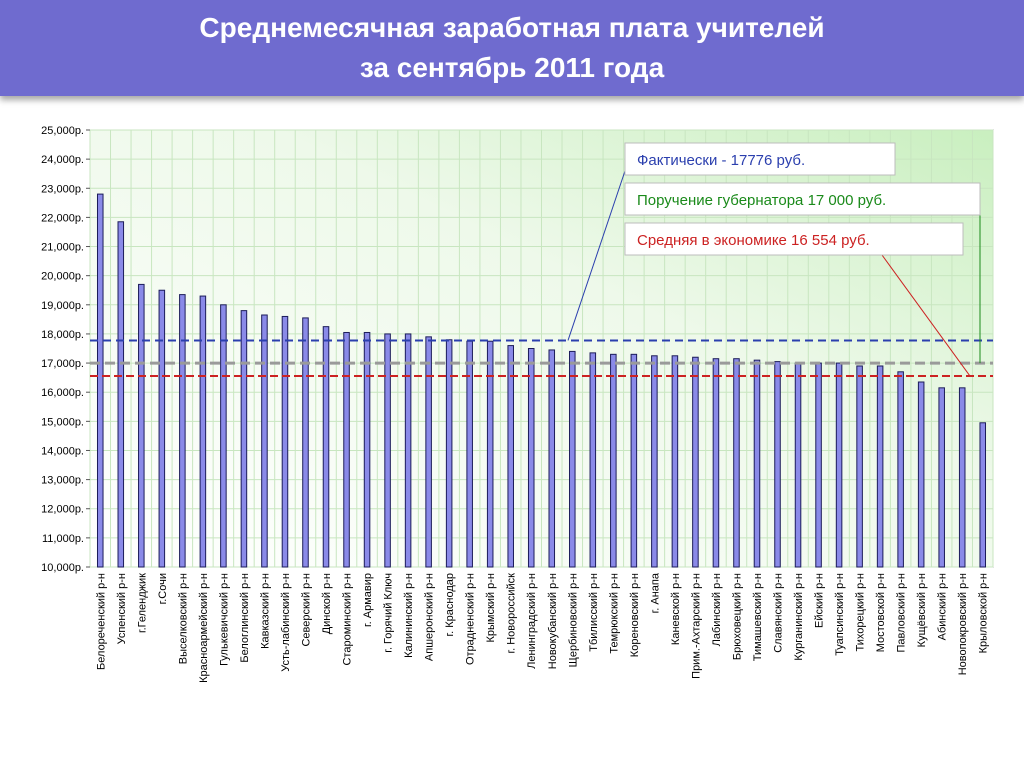 The image size is (1024, 768). What do you see at coordinates (491, 608) in the screenshot?
I see `x-category-label: Крымский р-н` at bounding box center [491, 608].